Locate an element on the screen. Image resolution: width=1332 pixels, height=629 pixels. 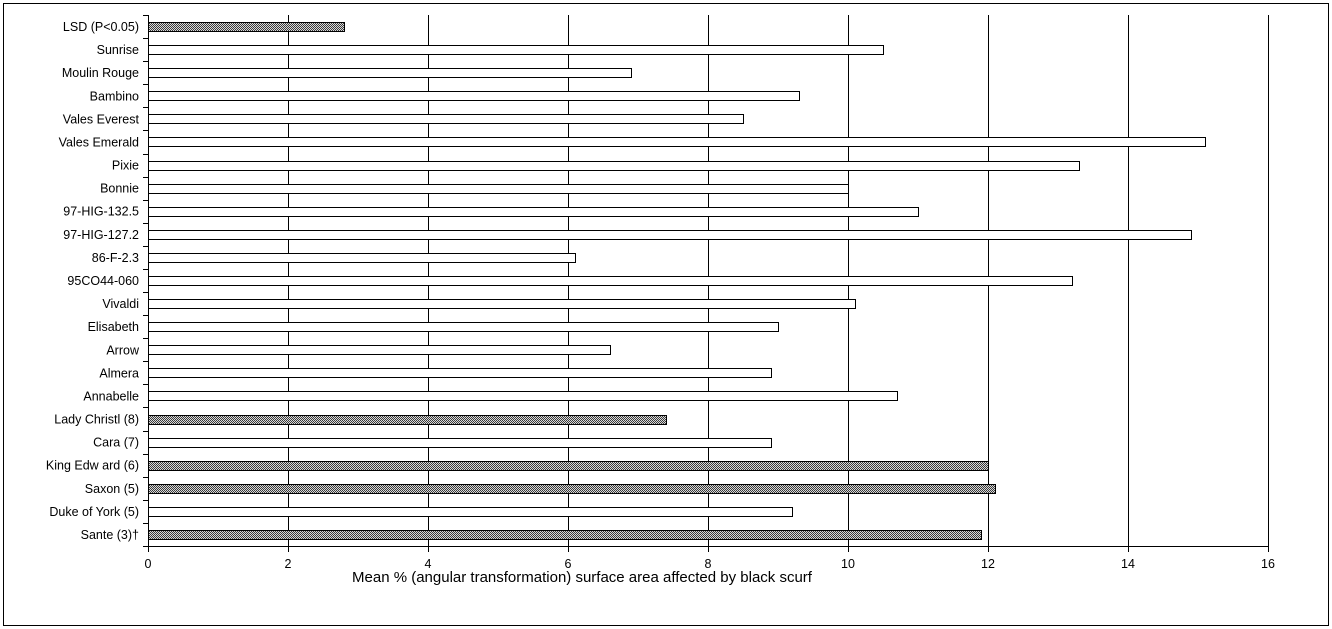
category-label-5: Vales Emerald is located at coordinates (99, 142).